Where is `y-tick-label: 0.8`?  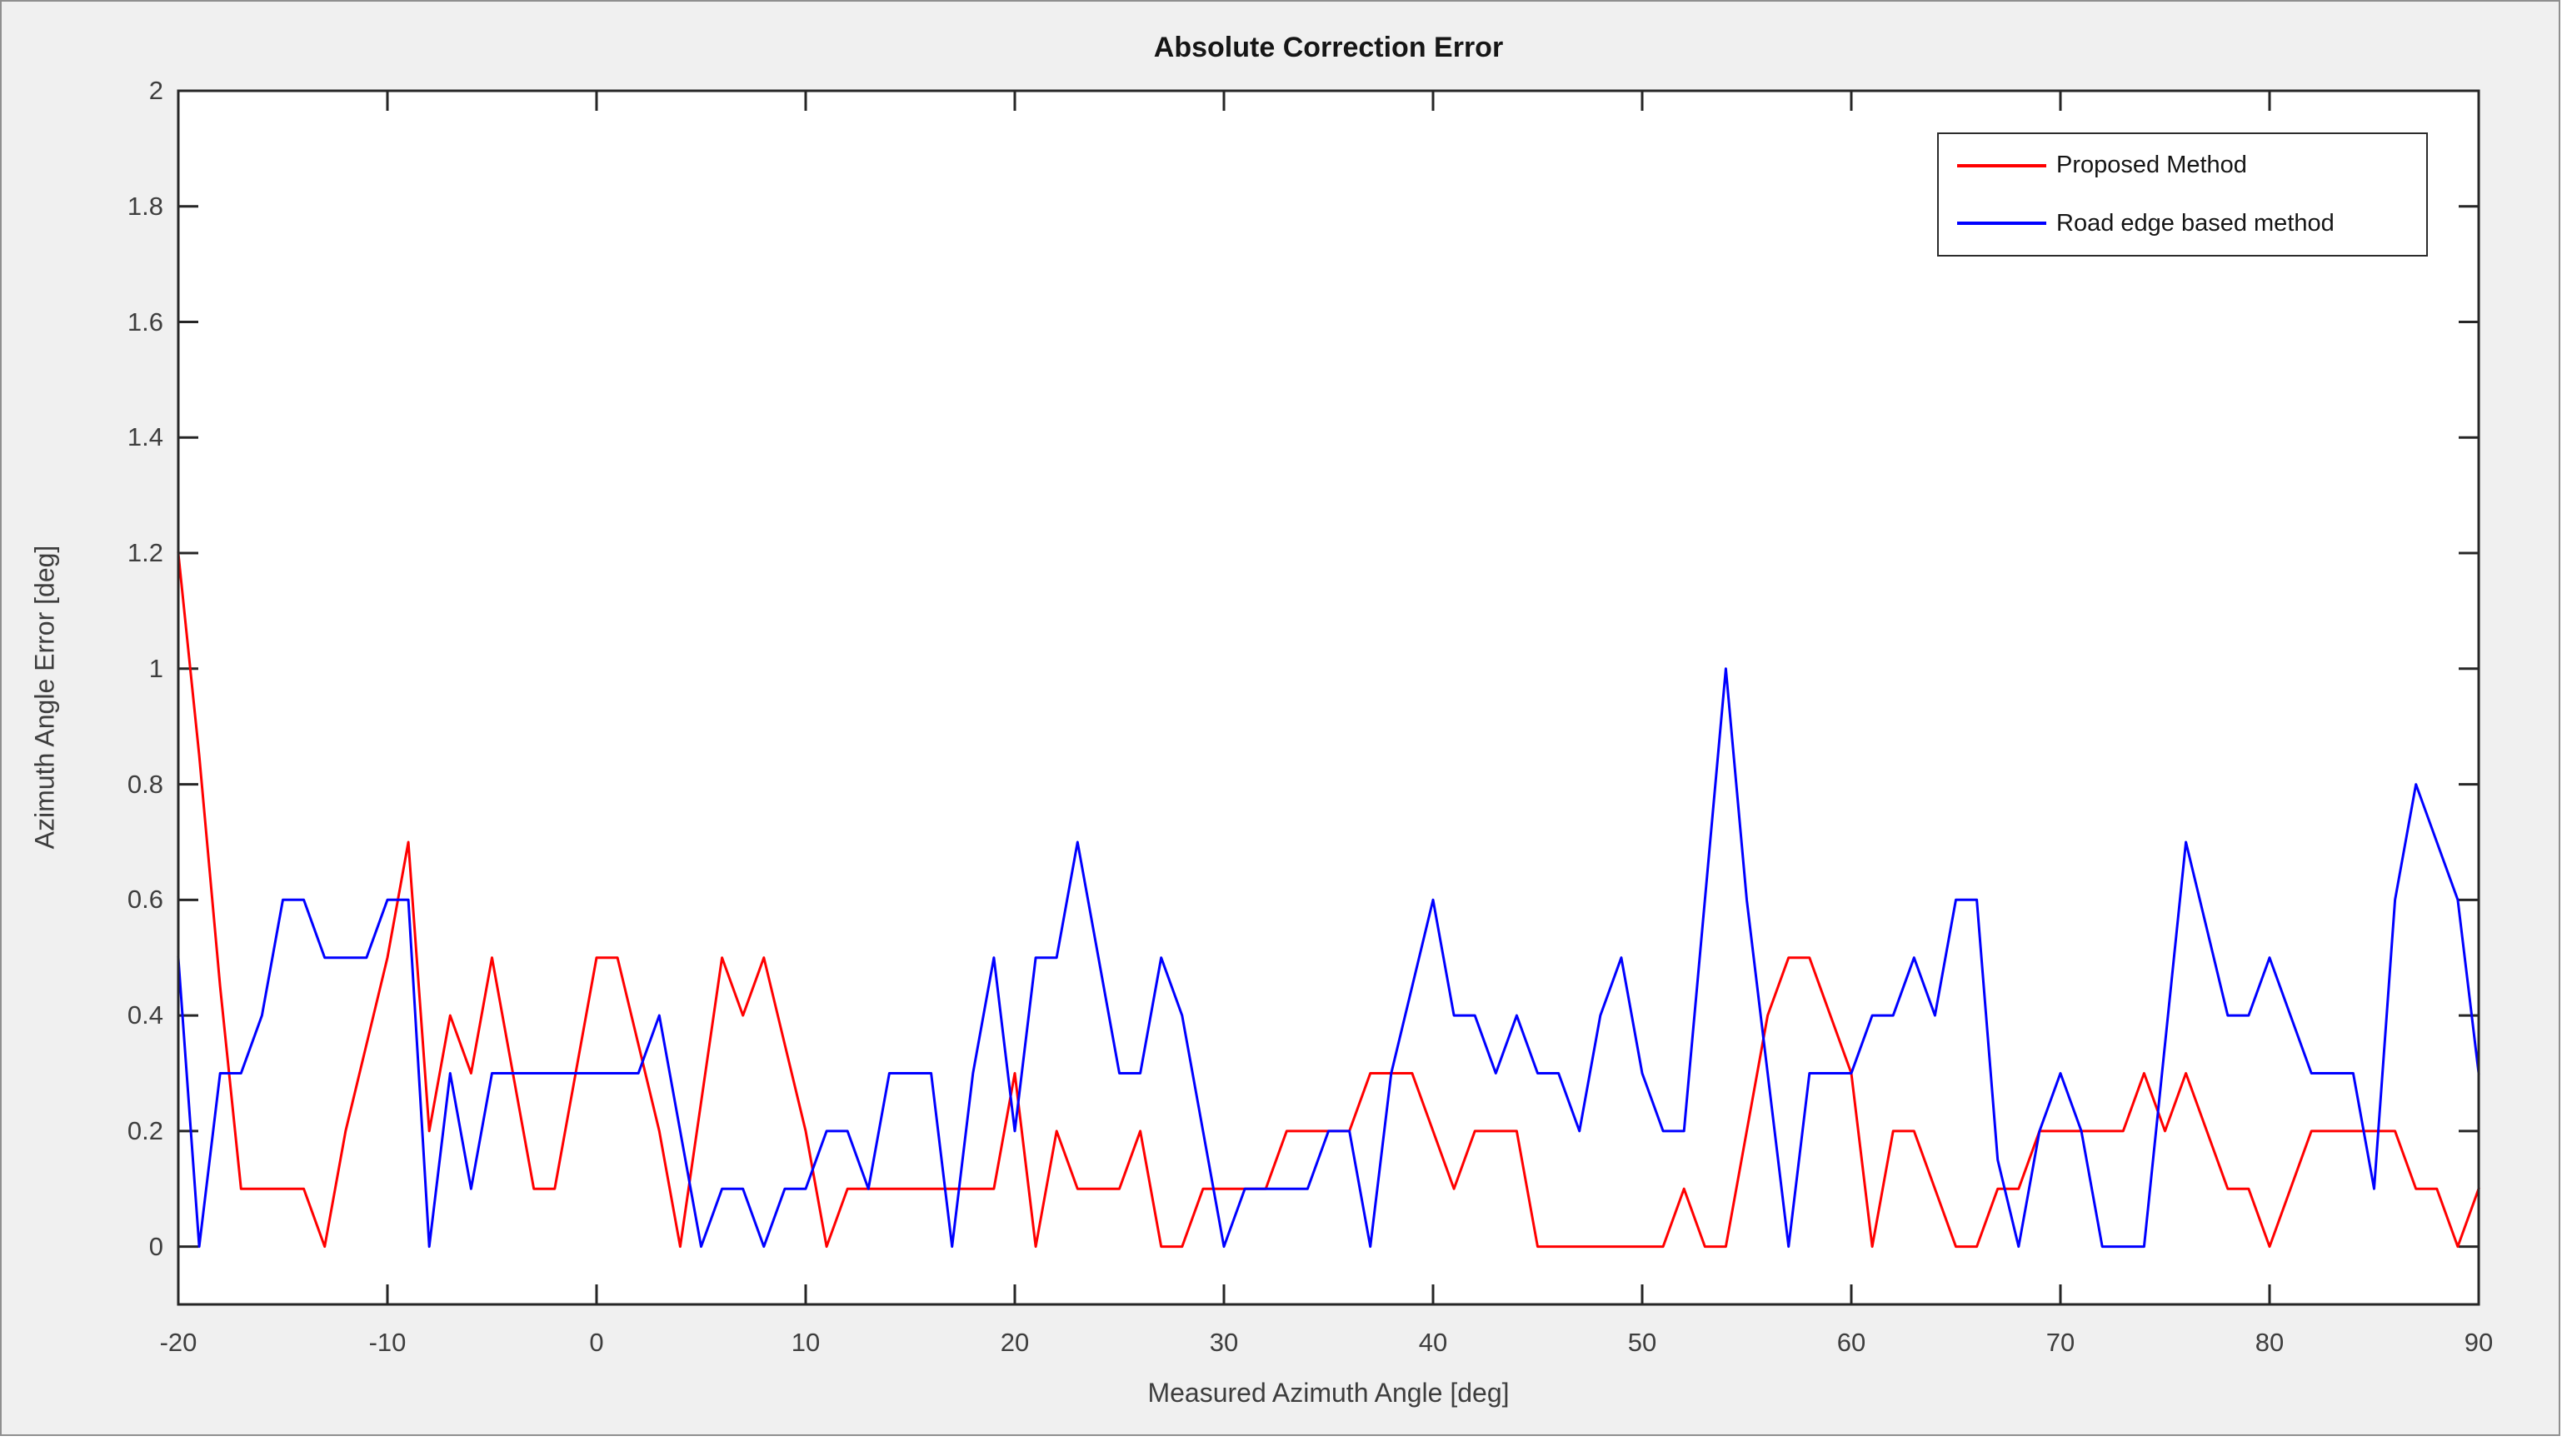 y-tick-label: 0.8 is located at coordinates (145, 784).